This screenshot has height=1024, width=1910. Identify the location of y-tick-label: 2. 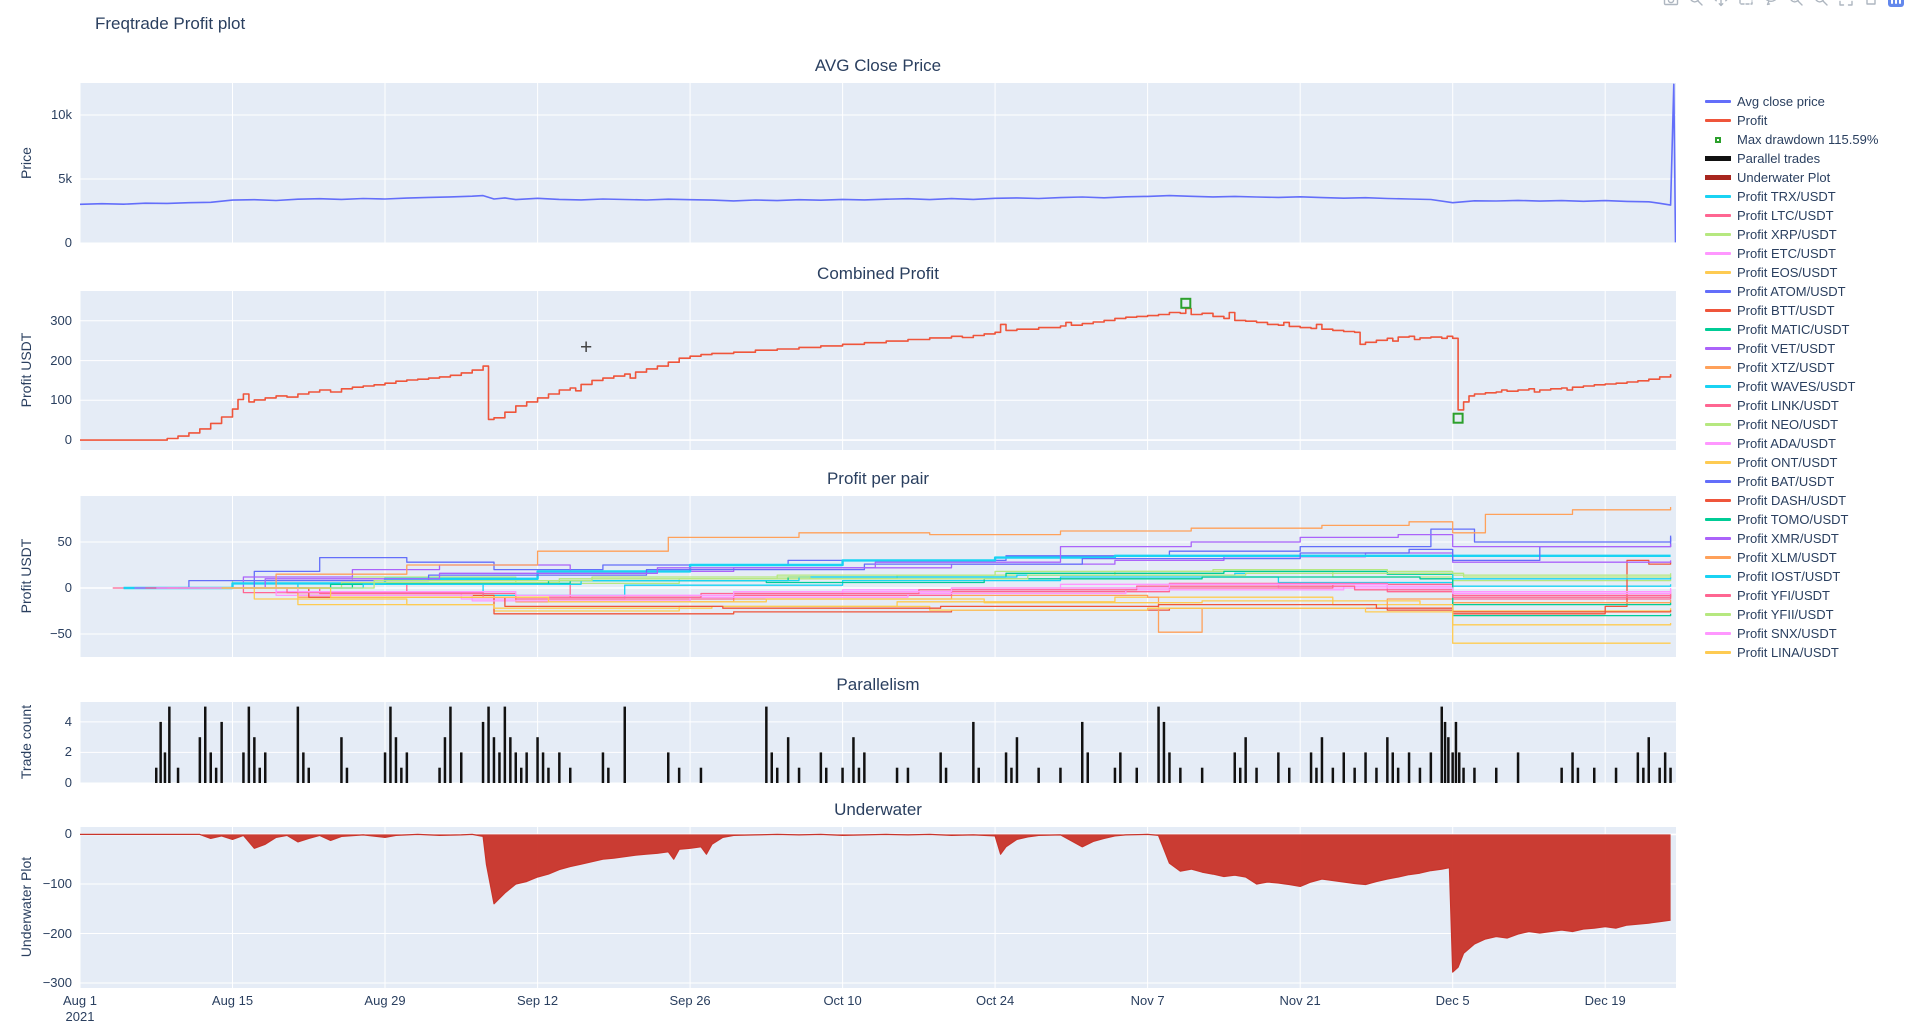
(68, 752).